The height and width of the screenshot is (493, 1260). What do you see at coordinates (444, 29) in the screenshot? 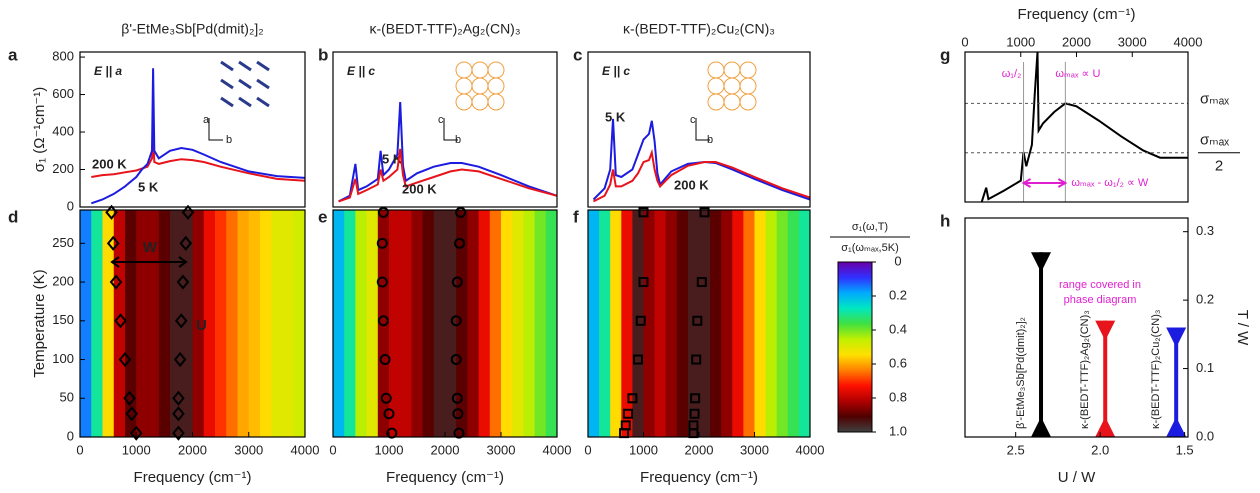
I see `panel-title: κ-(BEDT-TTF)₂Ag₂(CN)₃` at bounding box center [444, 29].